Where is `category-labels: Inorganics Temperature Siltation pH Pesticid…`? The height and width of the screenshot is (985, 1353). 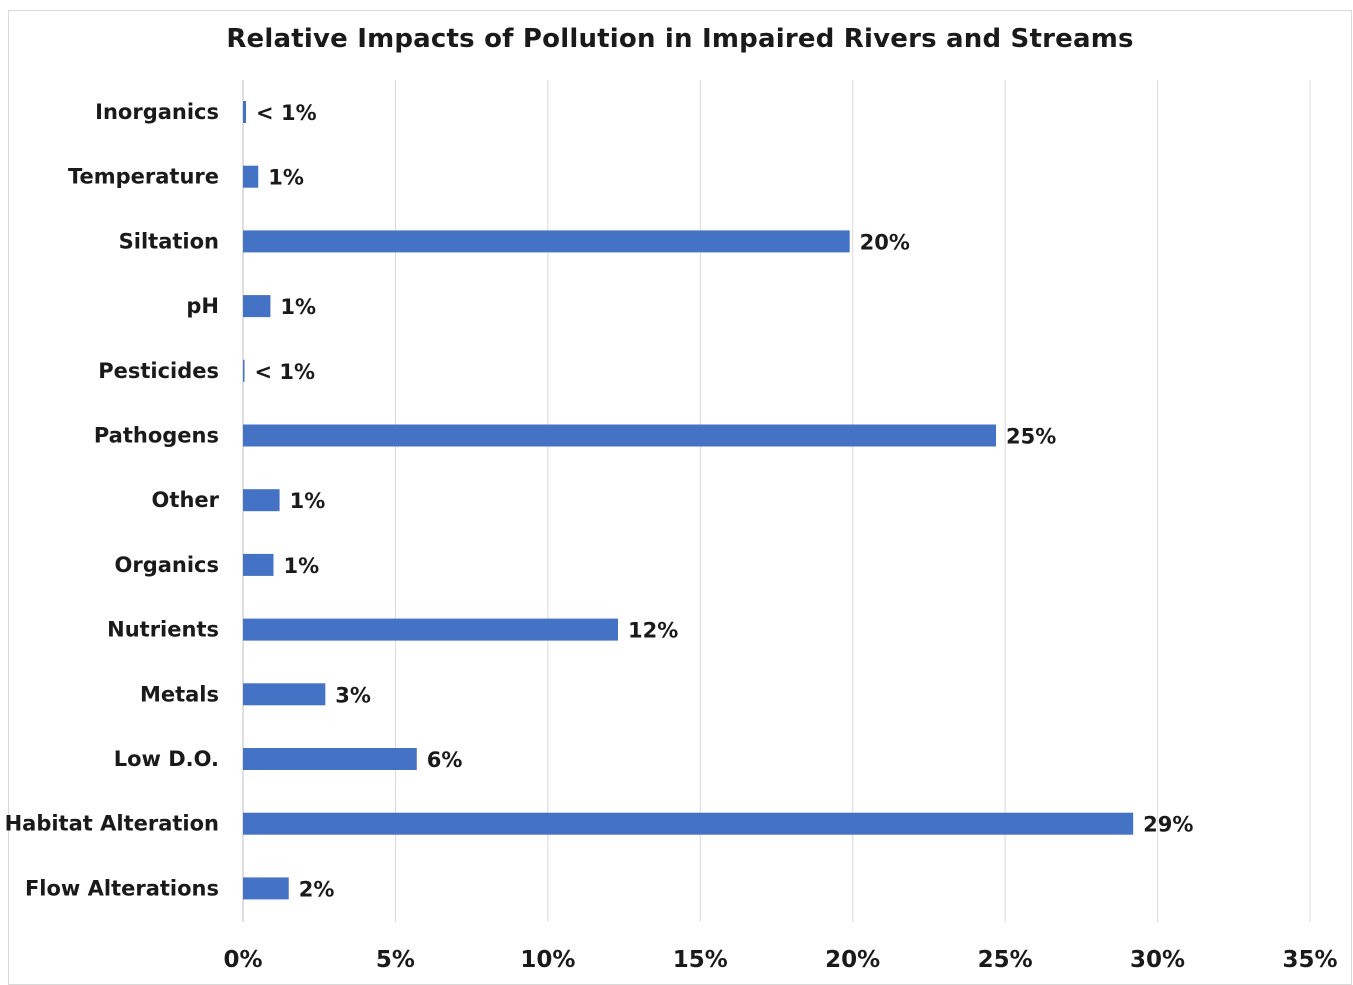
category-labels: Inorganics Temperature Siltation pH Pesticid… is located at coordinates (112, 500).